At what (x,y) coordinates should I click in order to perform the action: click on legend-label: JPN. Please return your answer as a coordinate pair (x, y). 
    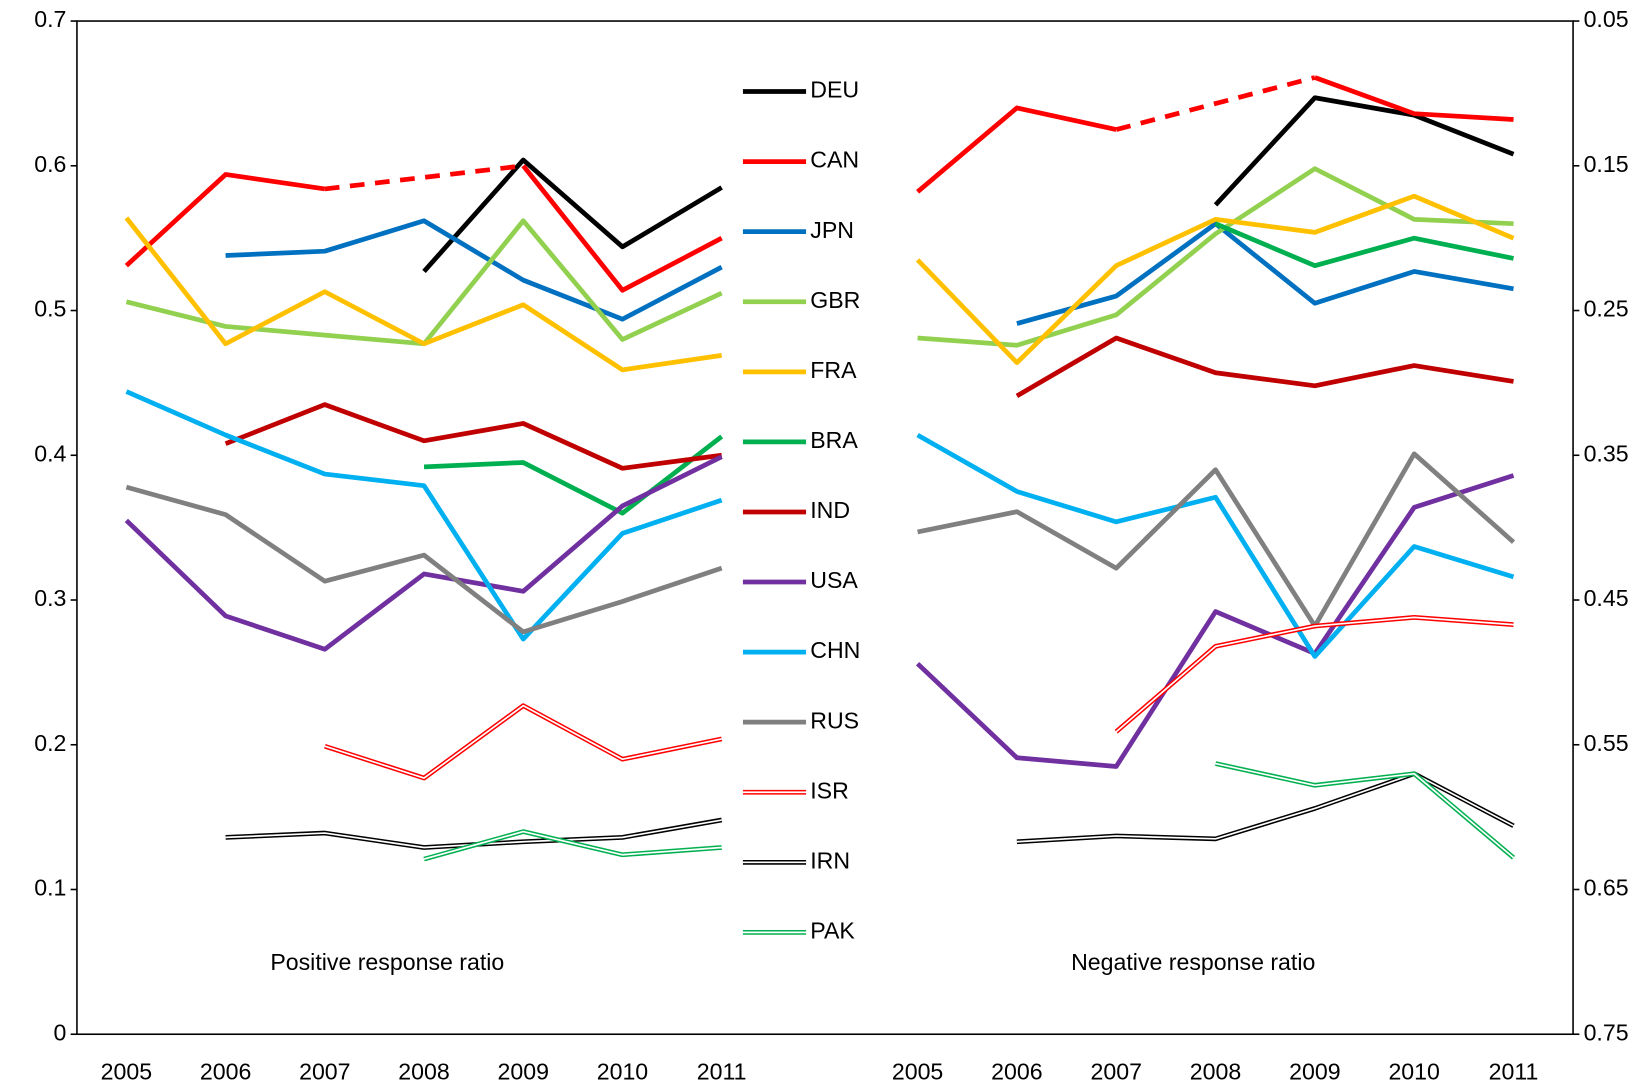
    Looking at the image, I should click on (832, 230).